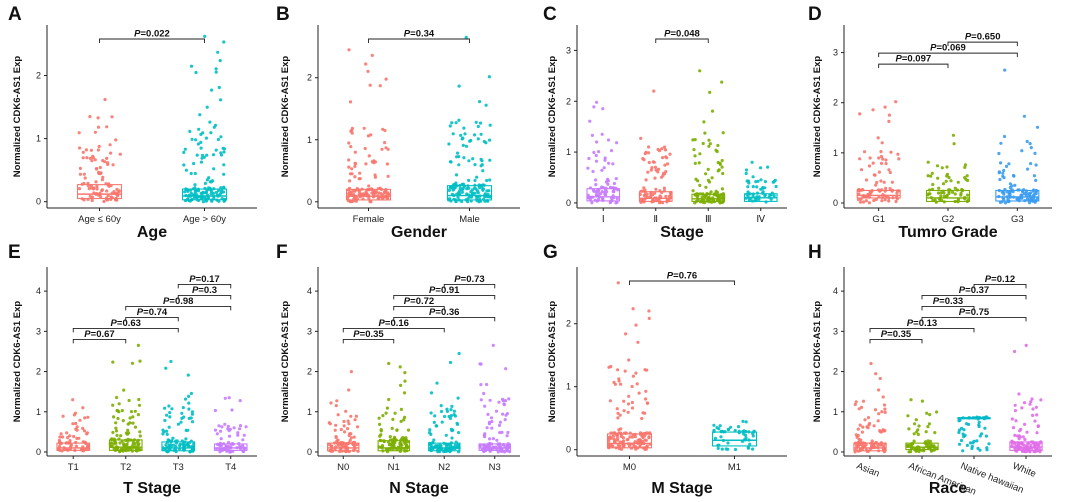 The width and height of the screenshot is (1072, 502). What do you see at coordinates (835, 372) in the screenshot?
I see `y-tick-label: 2` at bounding box center [835, 372].